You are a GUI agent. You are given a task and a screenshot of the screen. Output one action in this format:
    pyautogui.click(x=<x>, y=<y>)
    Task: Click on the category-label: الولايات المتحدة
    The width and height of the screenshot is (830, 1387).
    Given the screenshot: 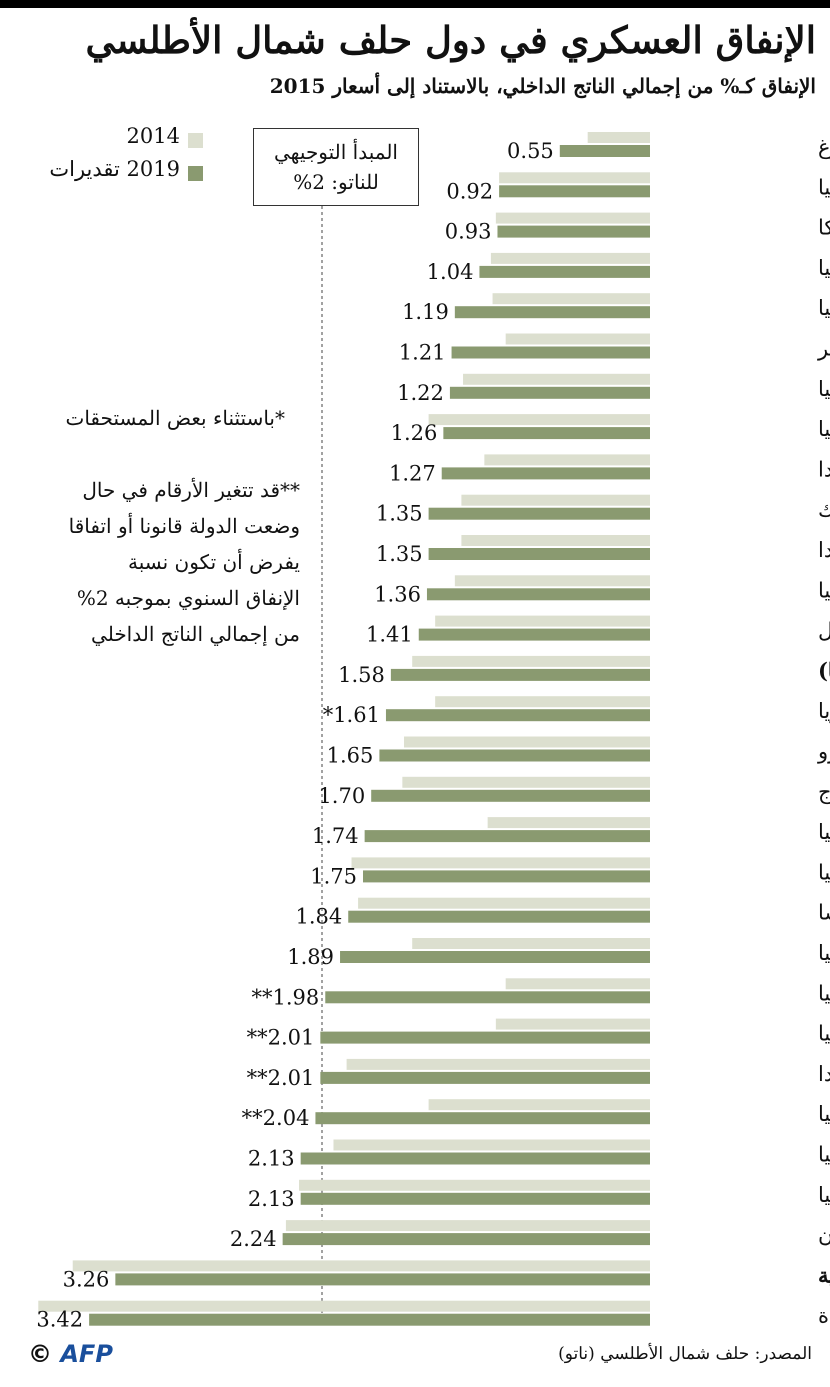 What is the action you would take?
    pyautogui.click(x=824, y=1316)
    